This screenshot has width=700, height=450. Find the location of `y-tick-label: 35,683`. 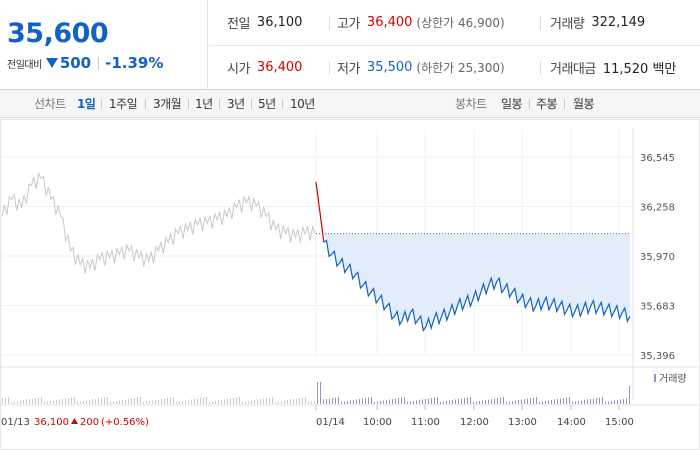

y-tick-label: 35,683 is located at coordinates (657, 307).